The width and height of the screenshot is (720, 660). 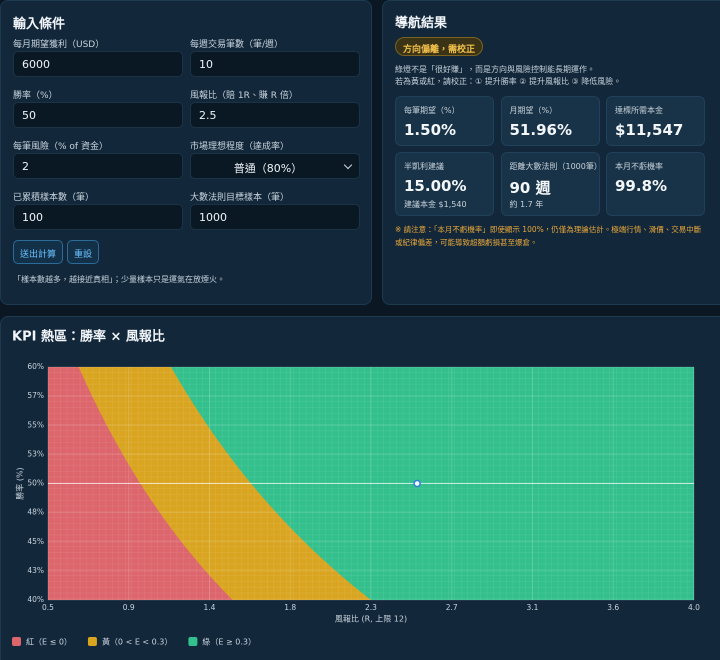 What do you see at coordinates (417, 483) in the screenshot?
I see `current-marker` at bounding box center [417, 483].